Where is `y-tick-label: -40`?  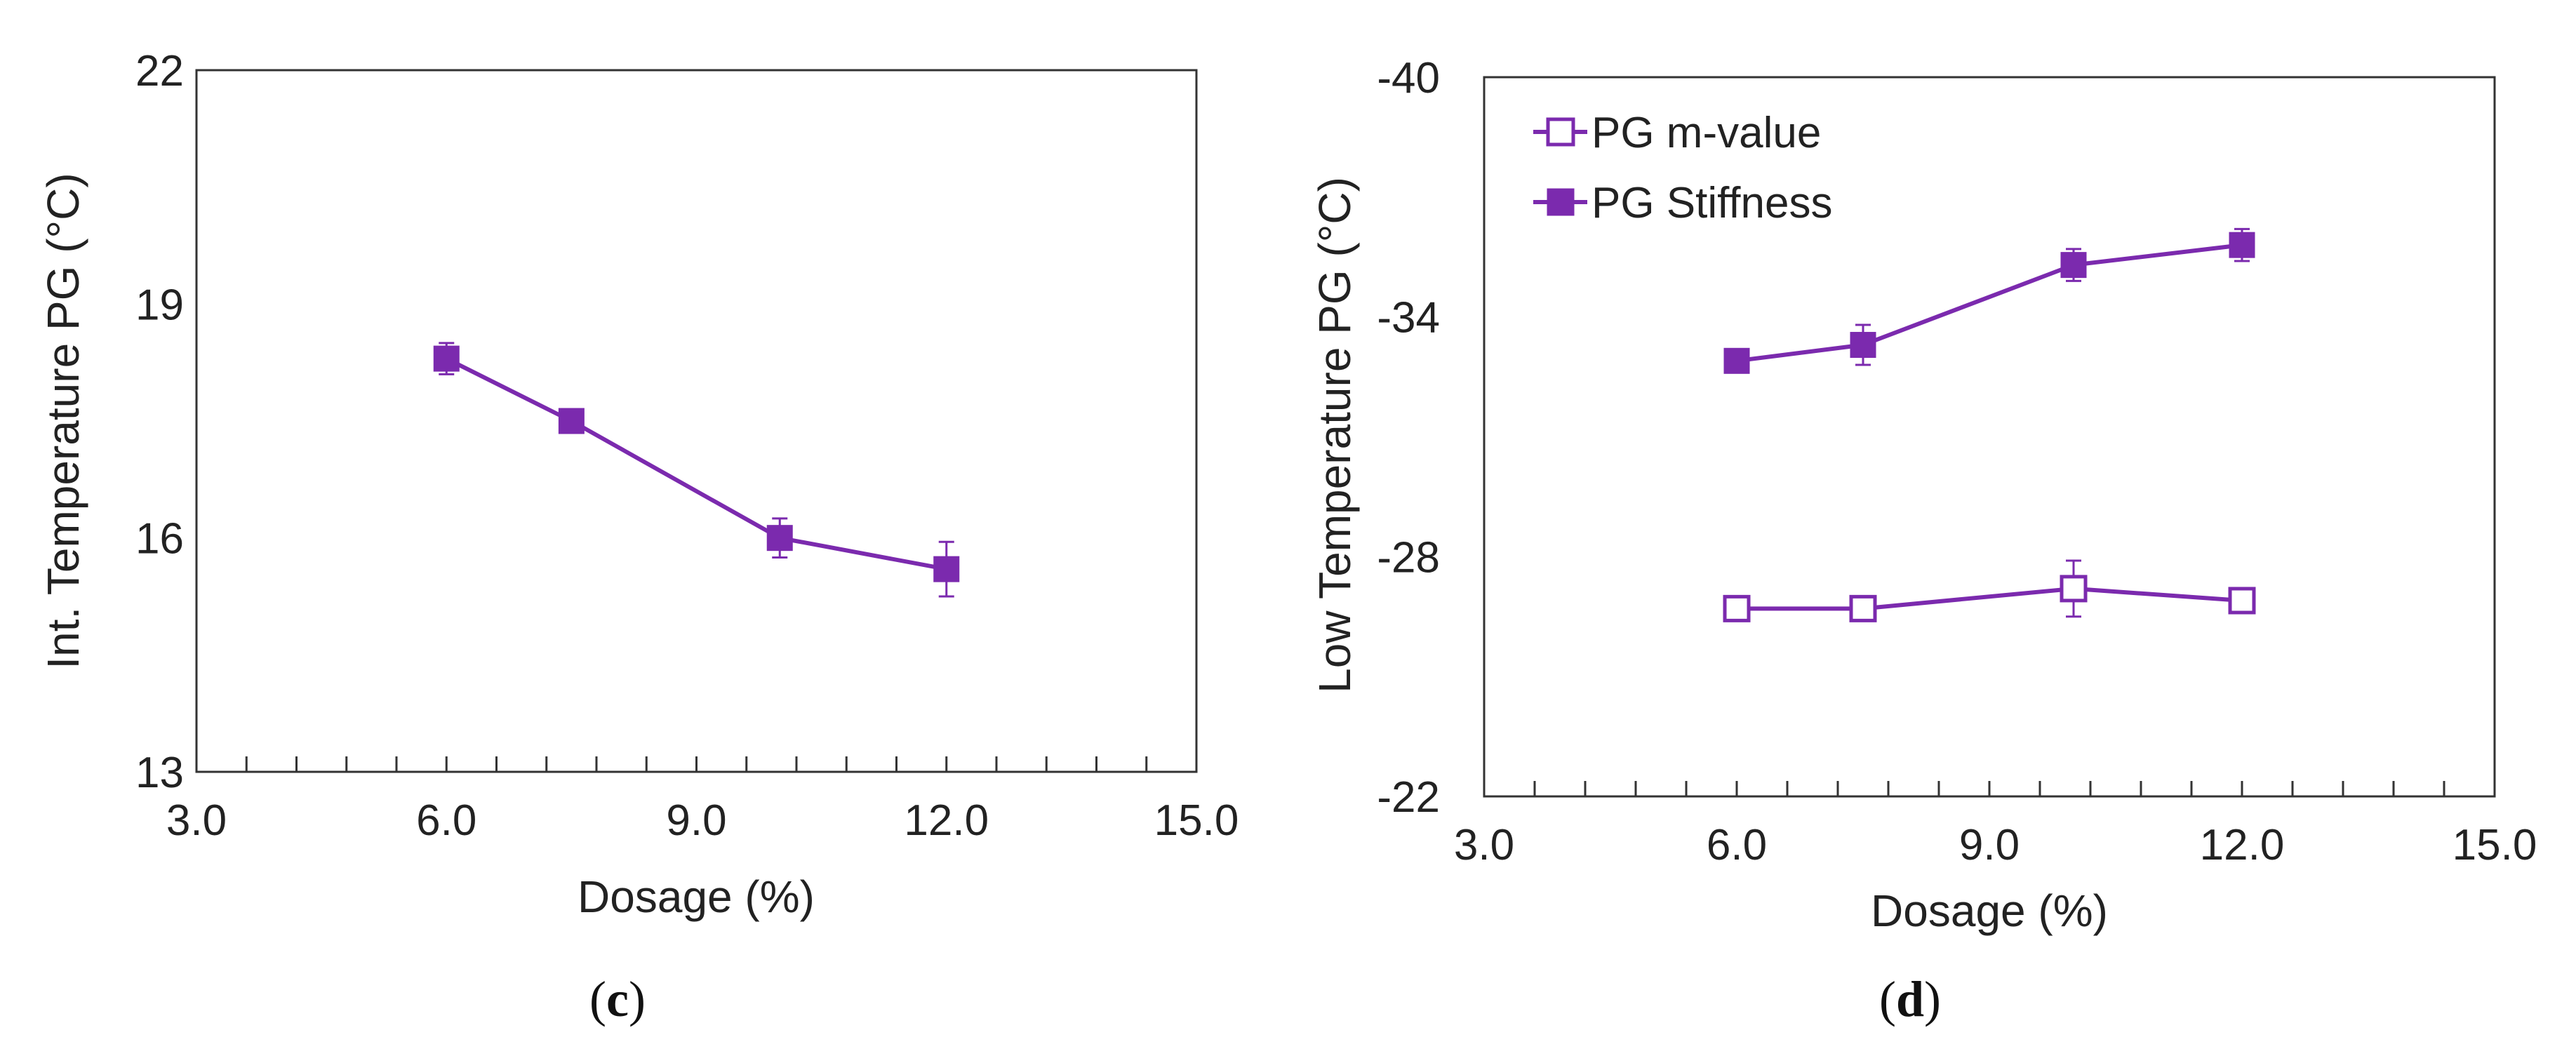
y-tick-label: -40 is located at coordinates (1408, 78).